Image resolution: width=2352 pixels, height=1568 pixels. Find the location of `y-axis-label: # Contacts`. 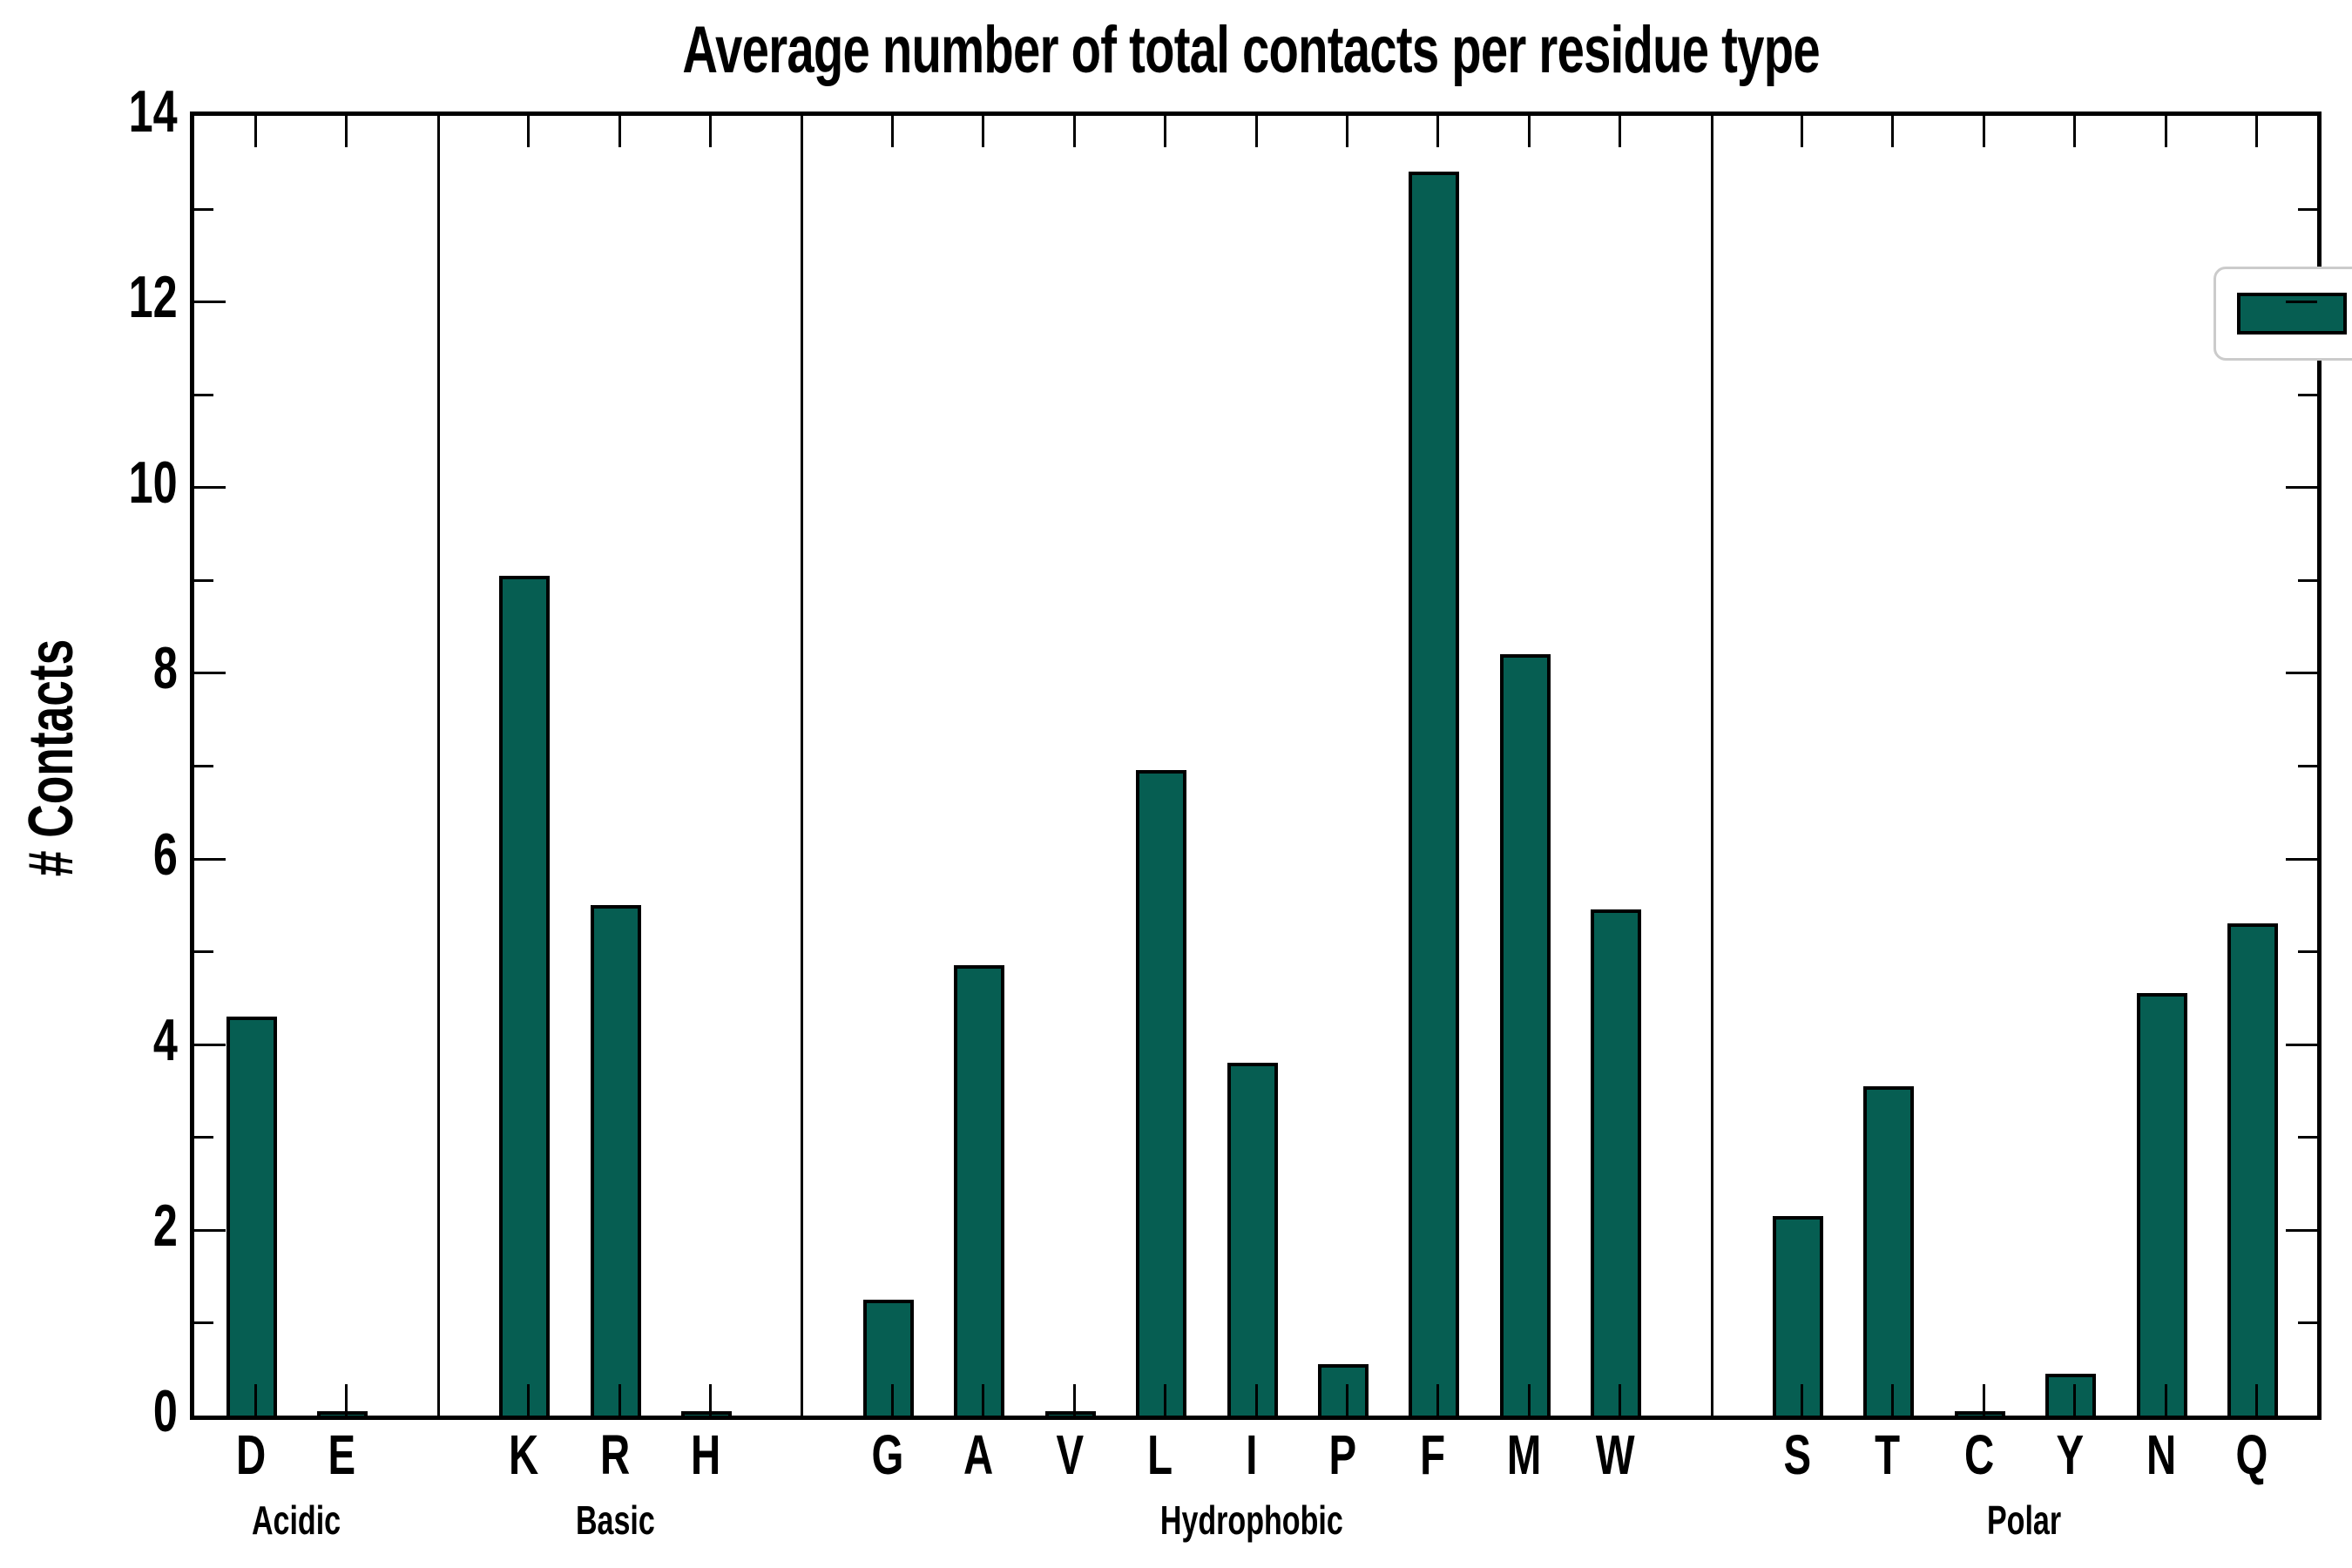

y-axis-label: # Contacts is located at coordinates (52, 758).